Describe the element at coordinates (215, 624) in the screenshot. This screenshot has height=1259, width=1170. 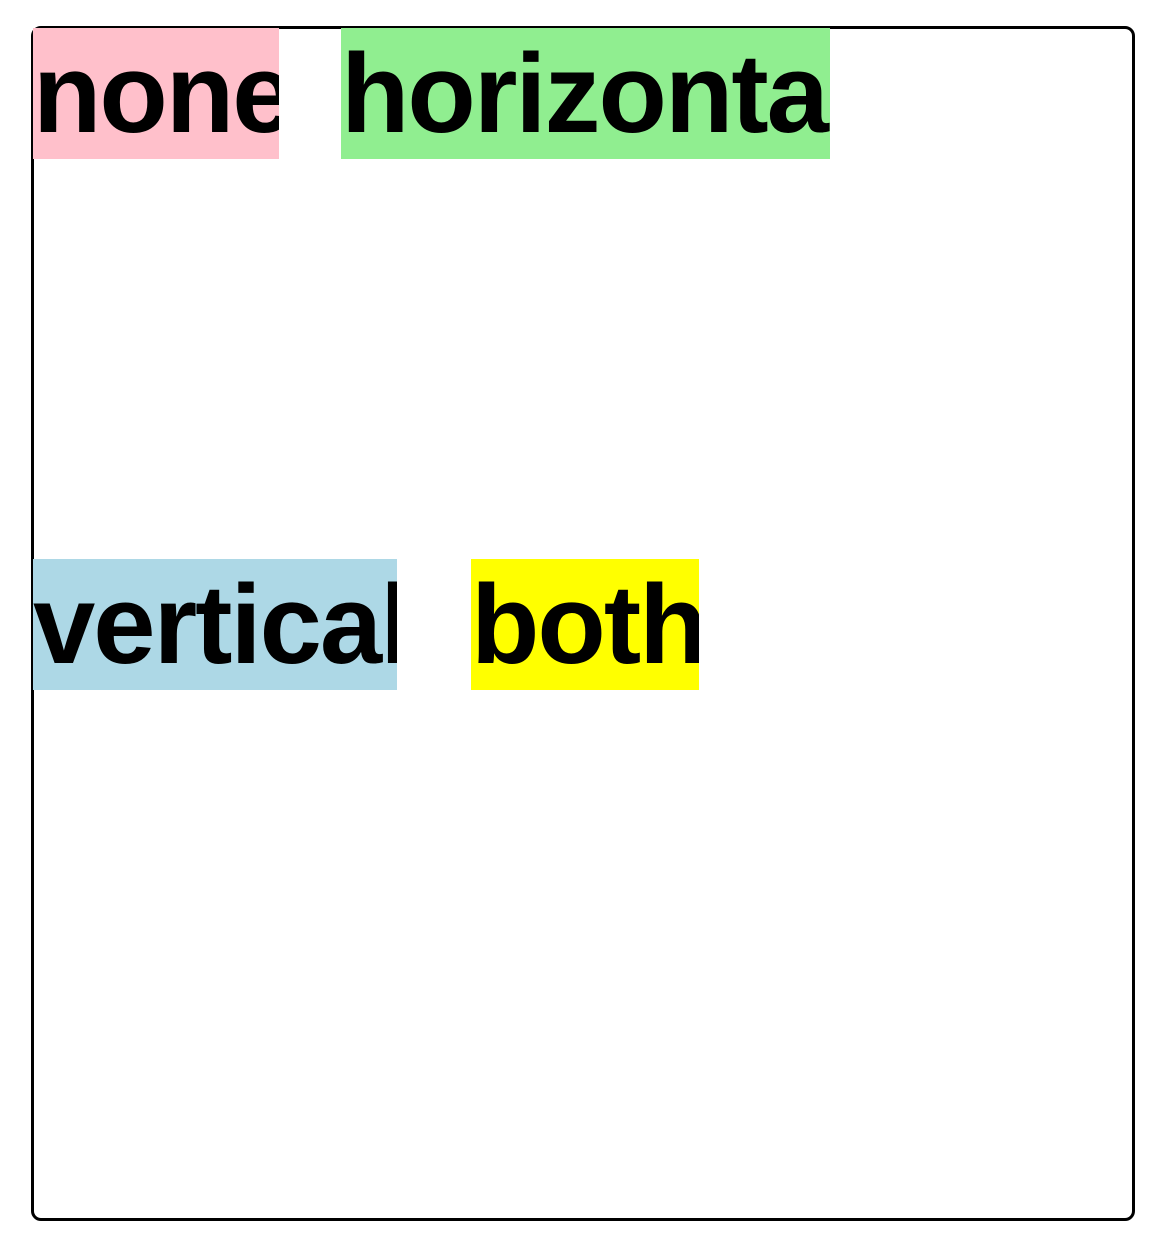
I see `label-vertical: vertical` at that location.